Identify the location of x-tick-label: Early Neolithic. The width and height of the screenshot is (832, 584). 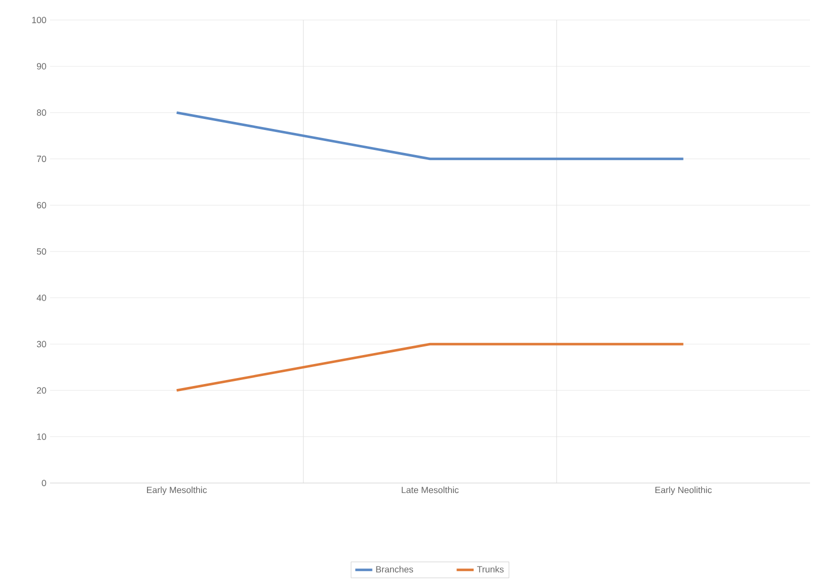
(683, 490).